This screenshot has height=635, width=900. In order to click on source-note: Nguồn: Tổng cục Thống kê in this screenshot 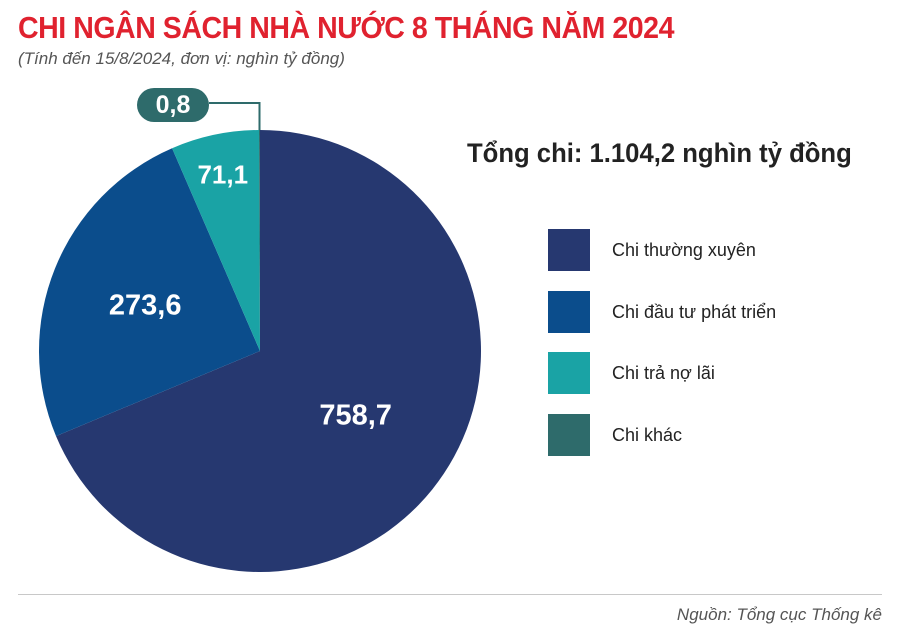, I will do `click(779, 614)`.